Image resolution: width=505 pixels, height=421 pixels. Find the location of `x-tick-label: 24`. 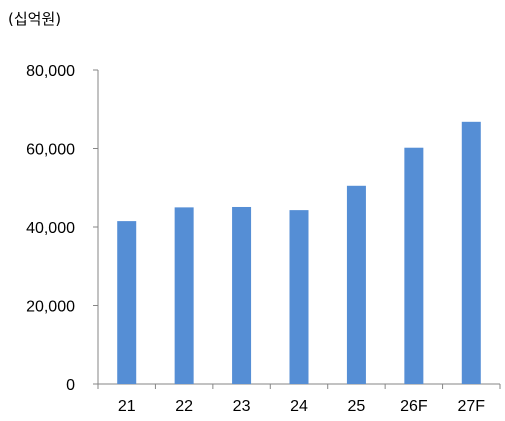

x-tick-label: 24 is located at coordinates (299, 406).